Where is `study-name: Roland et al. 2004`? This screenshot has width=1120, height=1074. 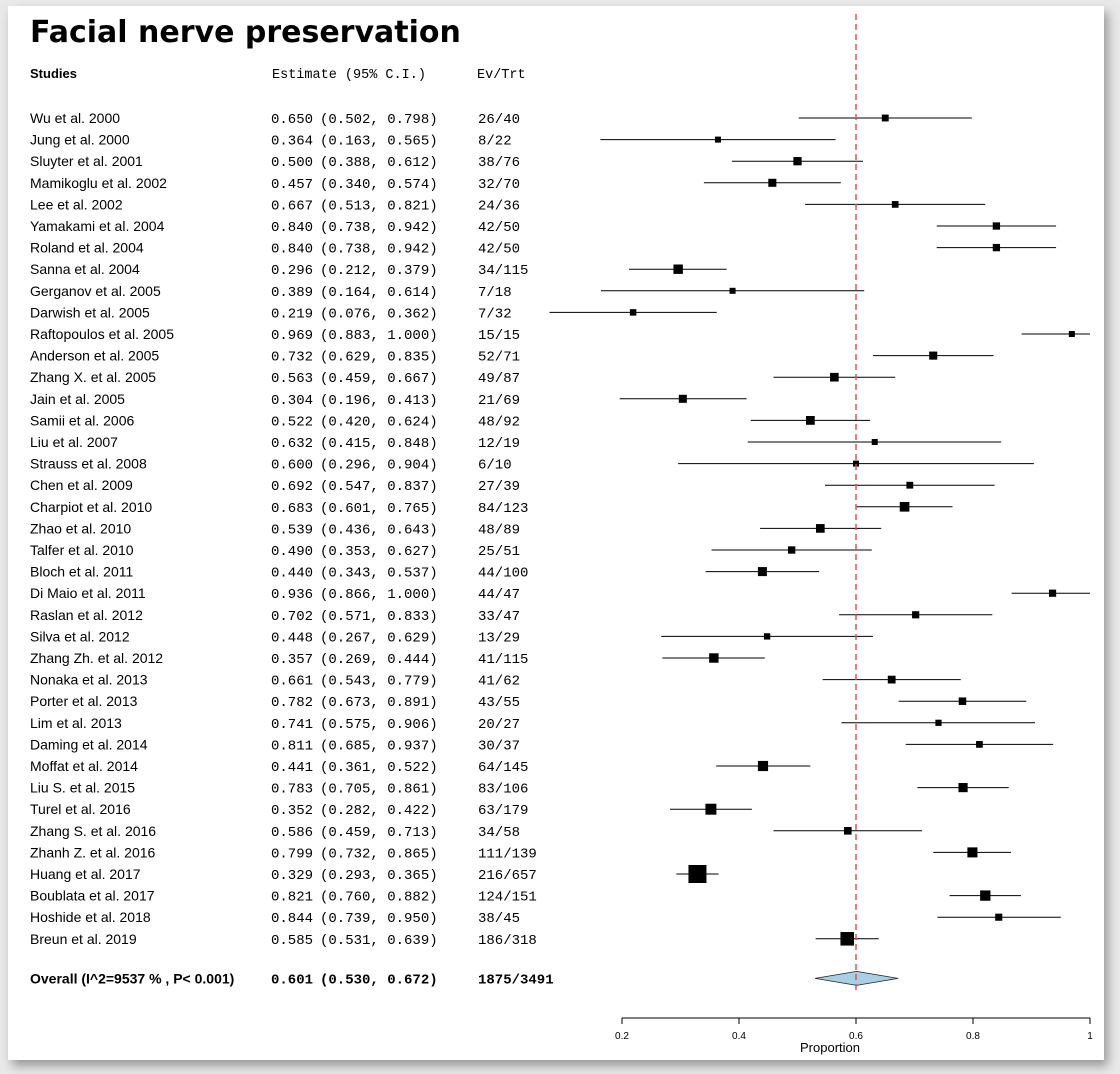
study-name: Roland et al. 2004 is located at coordinates (87, 248).